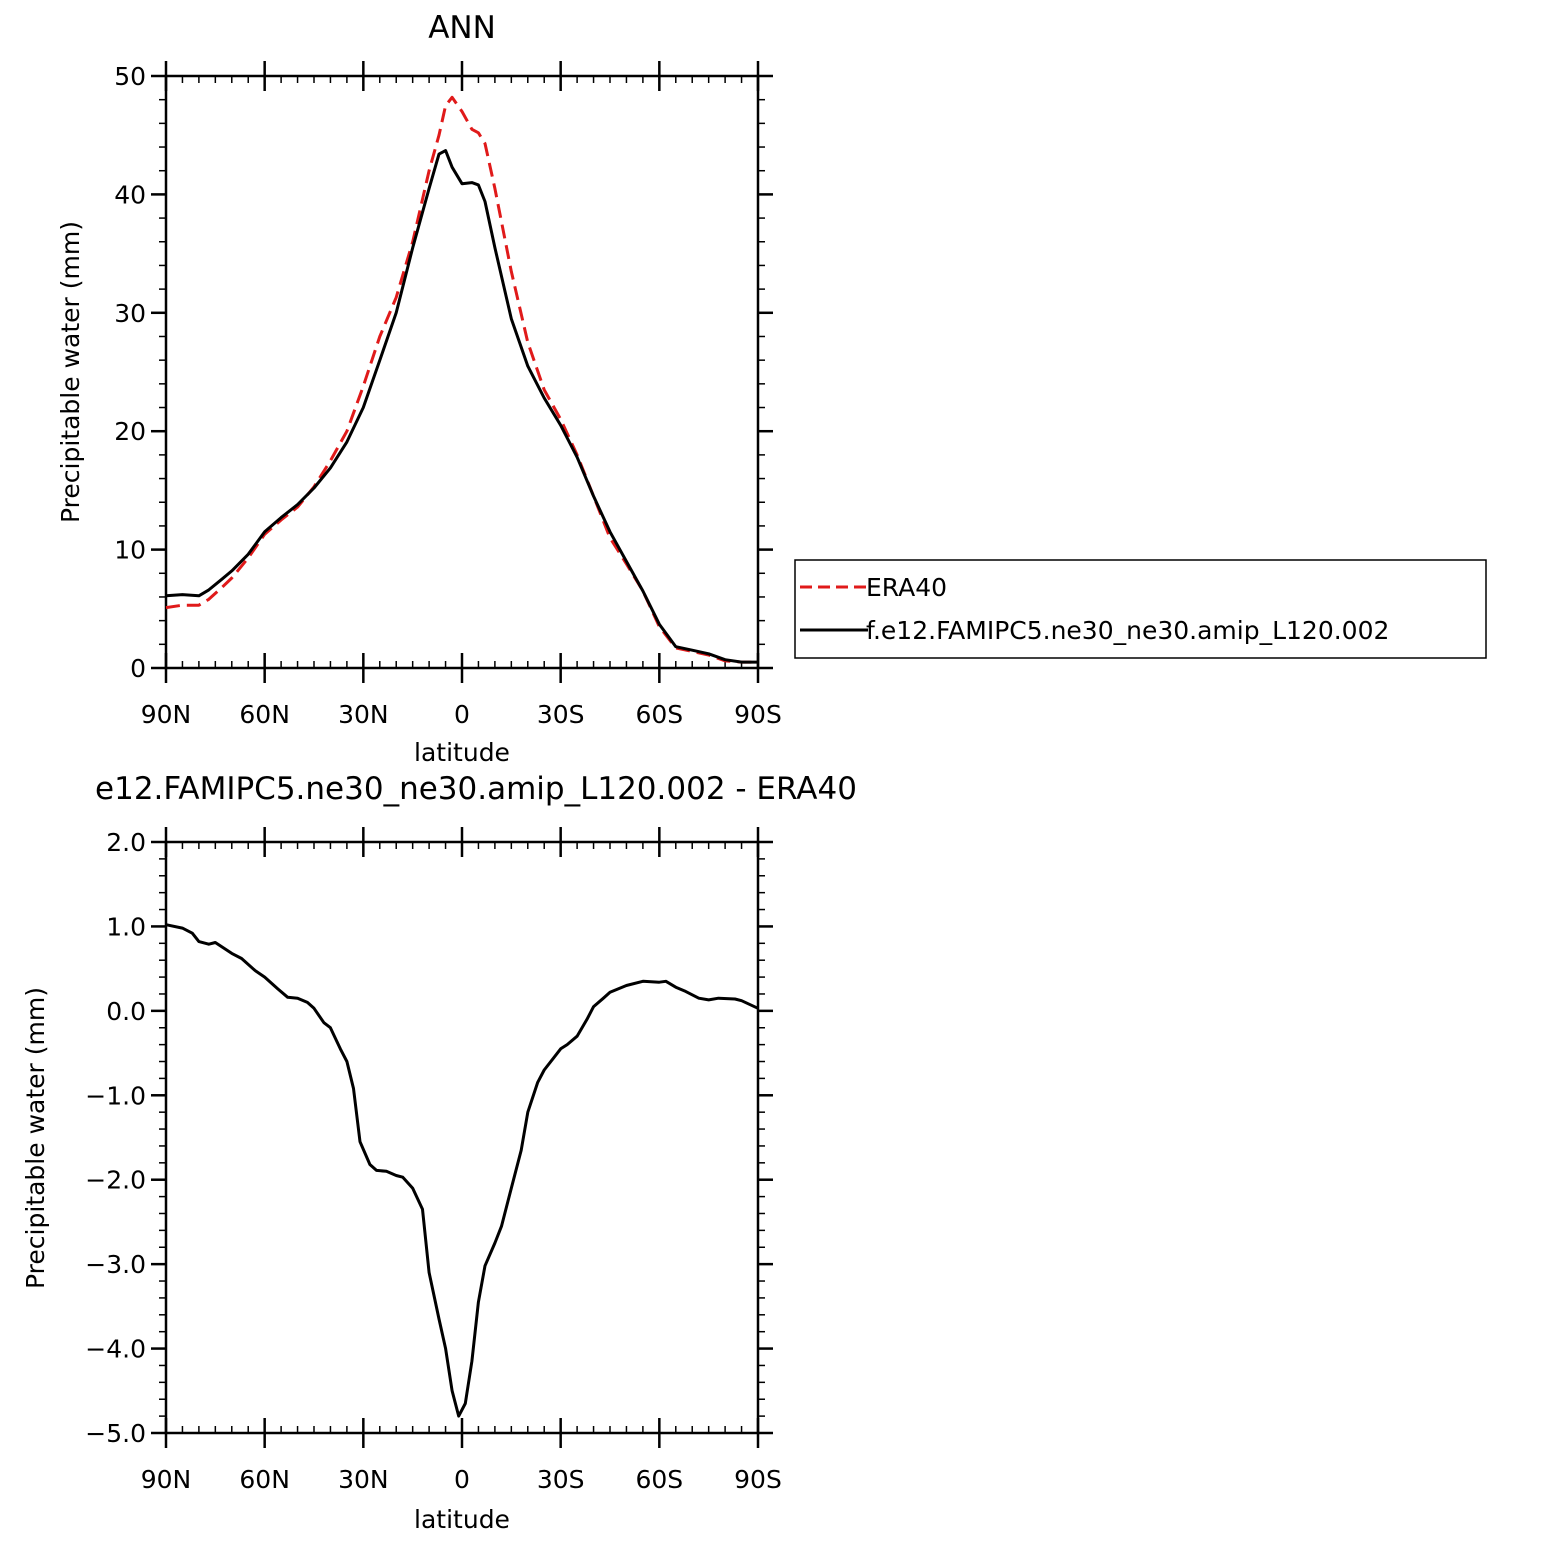  Describe the element at coordinates (115, 1095) in the screenshot. I see `bottom-y-tick-label: −1.0` at that location.